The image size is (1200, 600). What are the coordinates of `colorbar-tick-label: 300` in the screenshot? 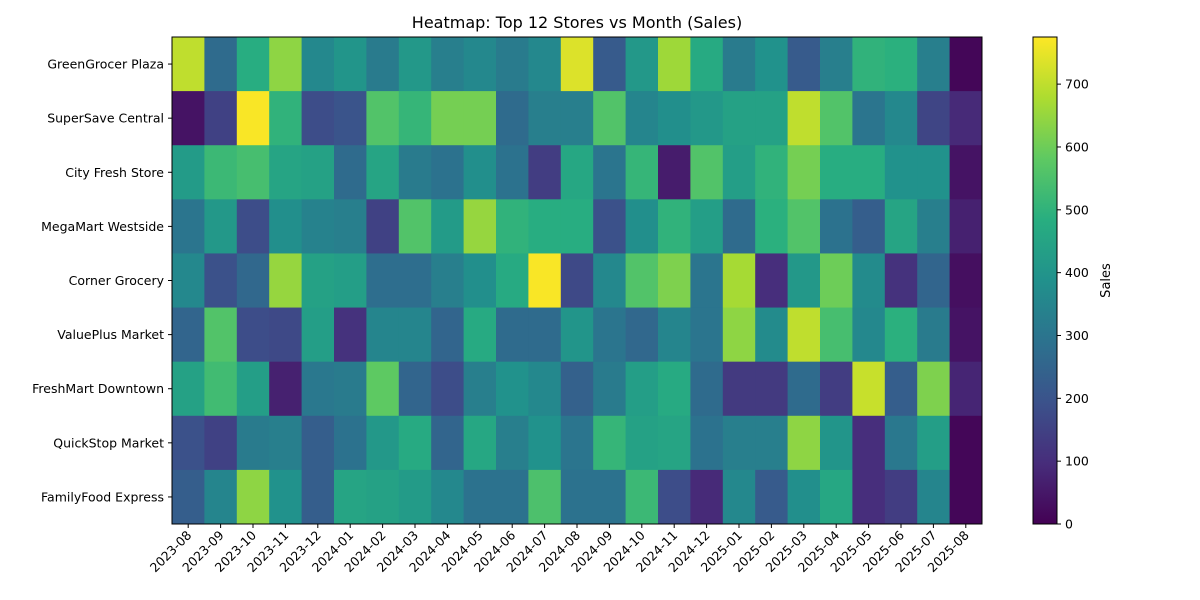 It's located at (1077, 335).